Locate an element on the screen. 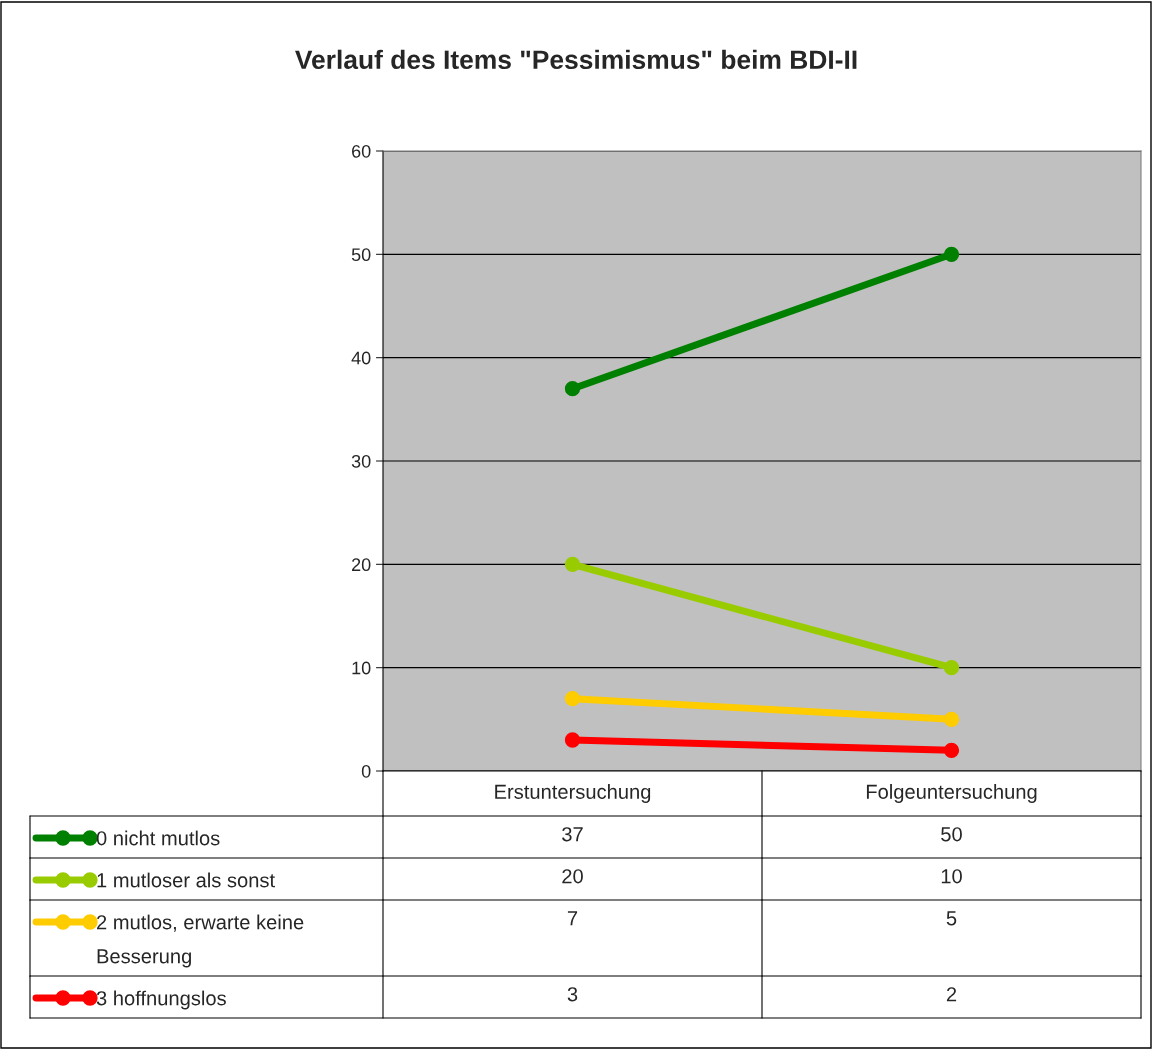 The height and width of the screenshot is (1049, 1153). y-tick-label: 30 is located at coordinates (361, 461).